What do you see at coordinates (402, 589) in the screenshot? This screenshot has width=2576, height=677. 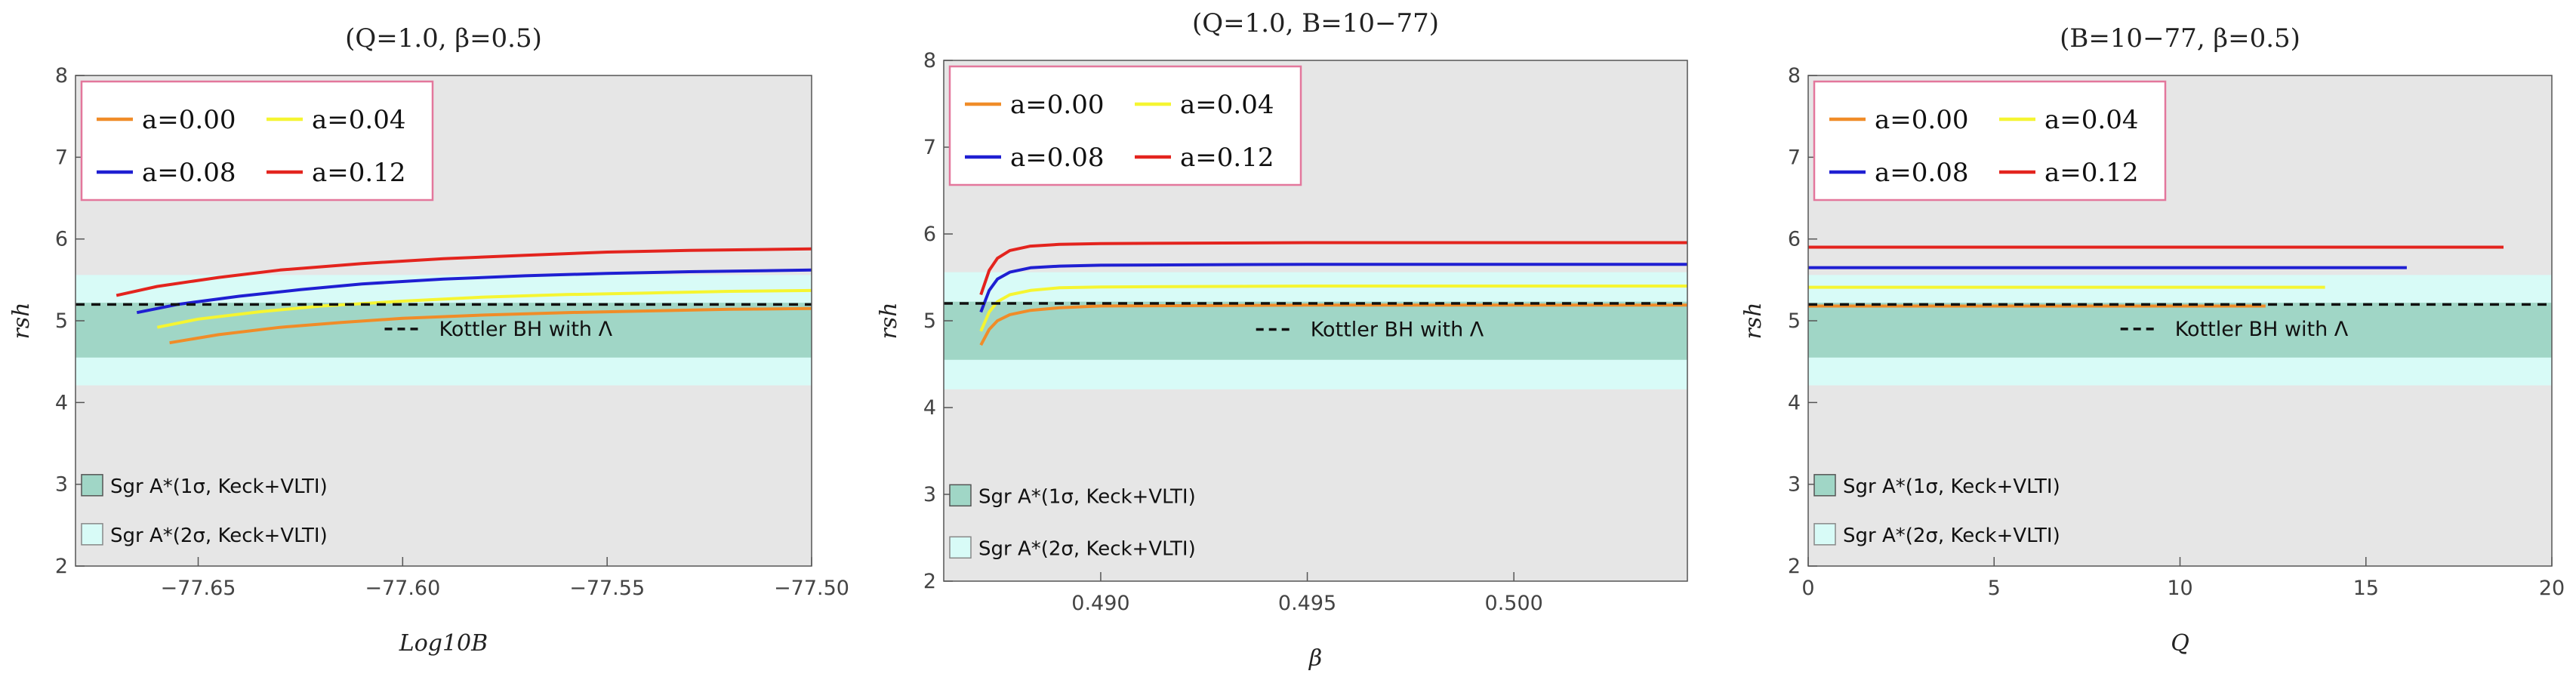 I see `x-tick-label: −77.60` at bounding box center [402, 589].